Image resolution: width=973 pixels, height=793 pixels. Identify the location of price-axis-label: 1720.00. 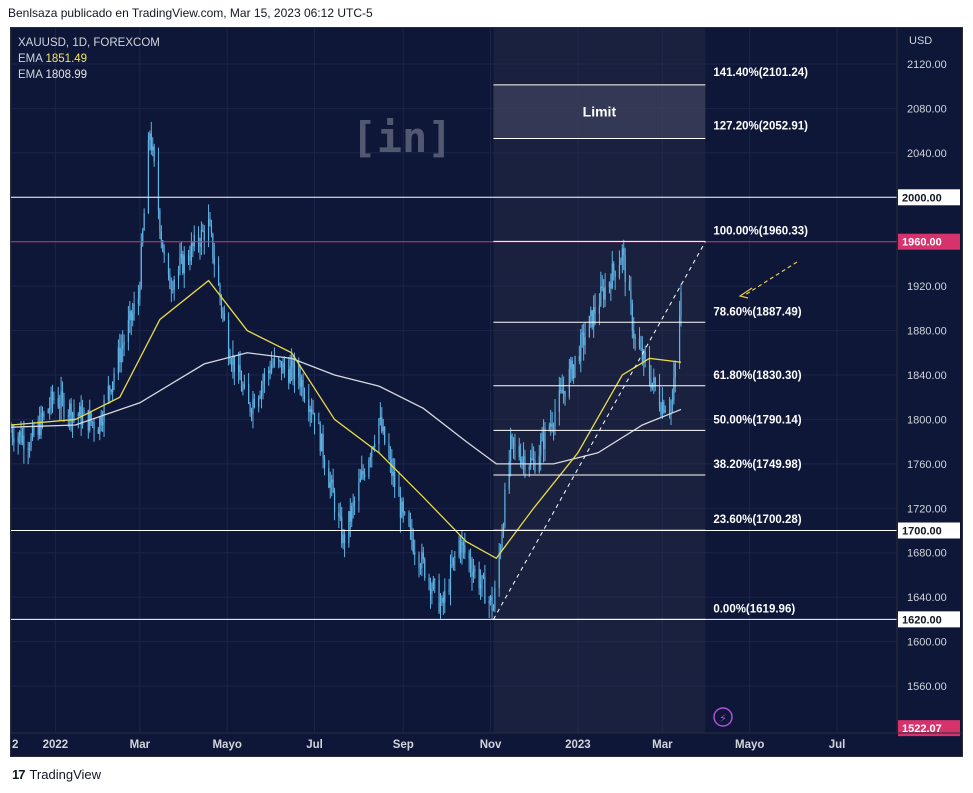
(927, 509).